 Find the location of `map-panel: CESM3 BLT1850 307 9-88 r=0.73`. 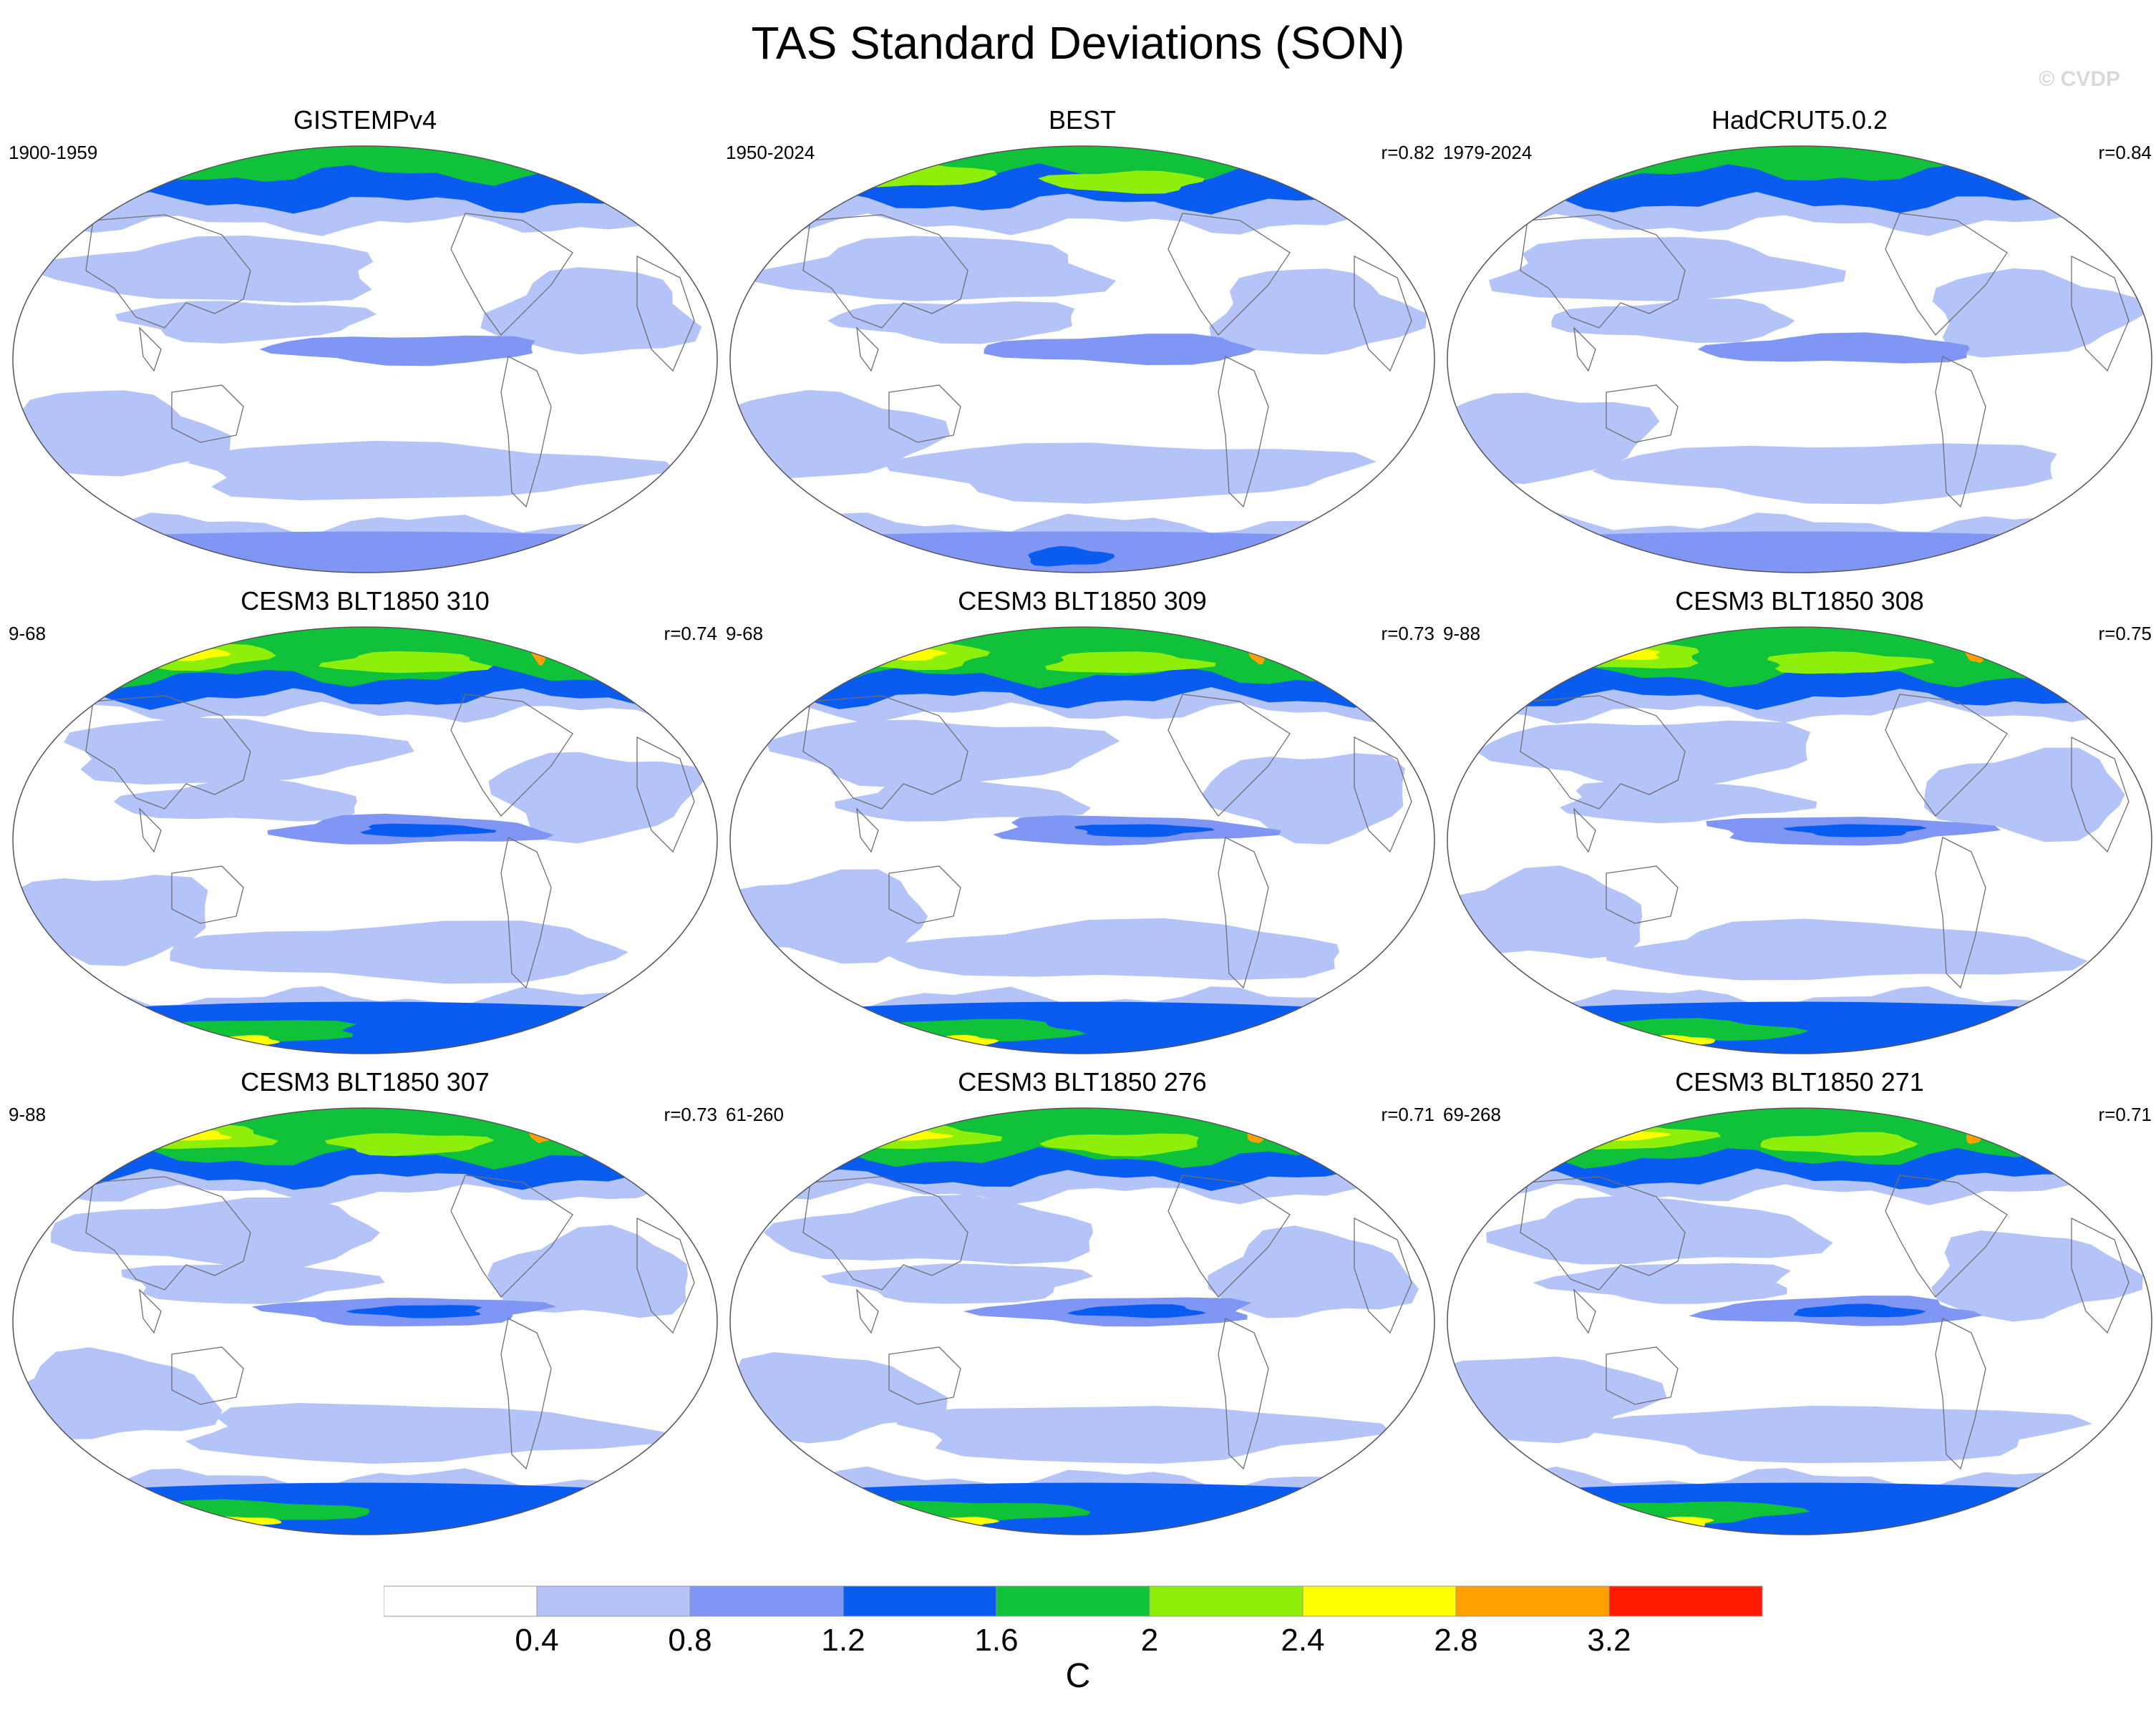

map-panel: CESM3 BLT1850 307 9-88 r=0.73 is located at coordinates (365, 1300).